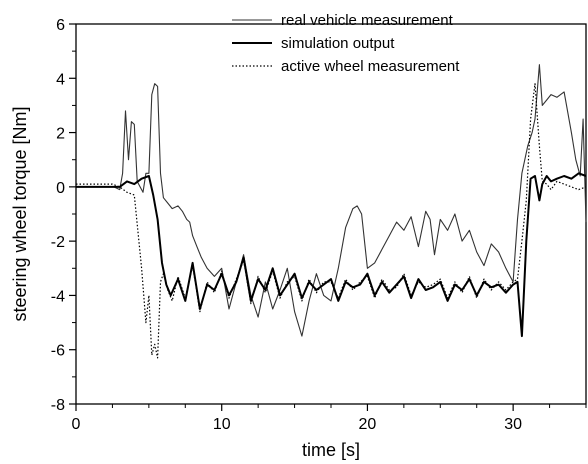 This screenshot has width=588, height=464. What do you see at coordinates (60, 188) in the screenshot?
I see `y-tick-label: 0` at bounding box center [60, 188].